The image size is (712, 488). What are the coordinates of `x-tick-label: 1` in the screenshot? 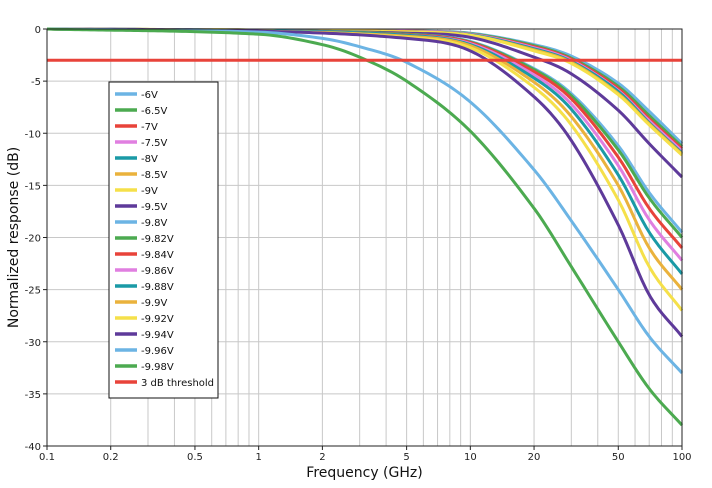 It's located at (258, 457).